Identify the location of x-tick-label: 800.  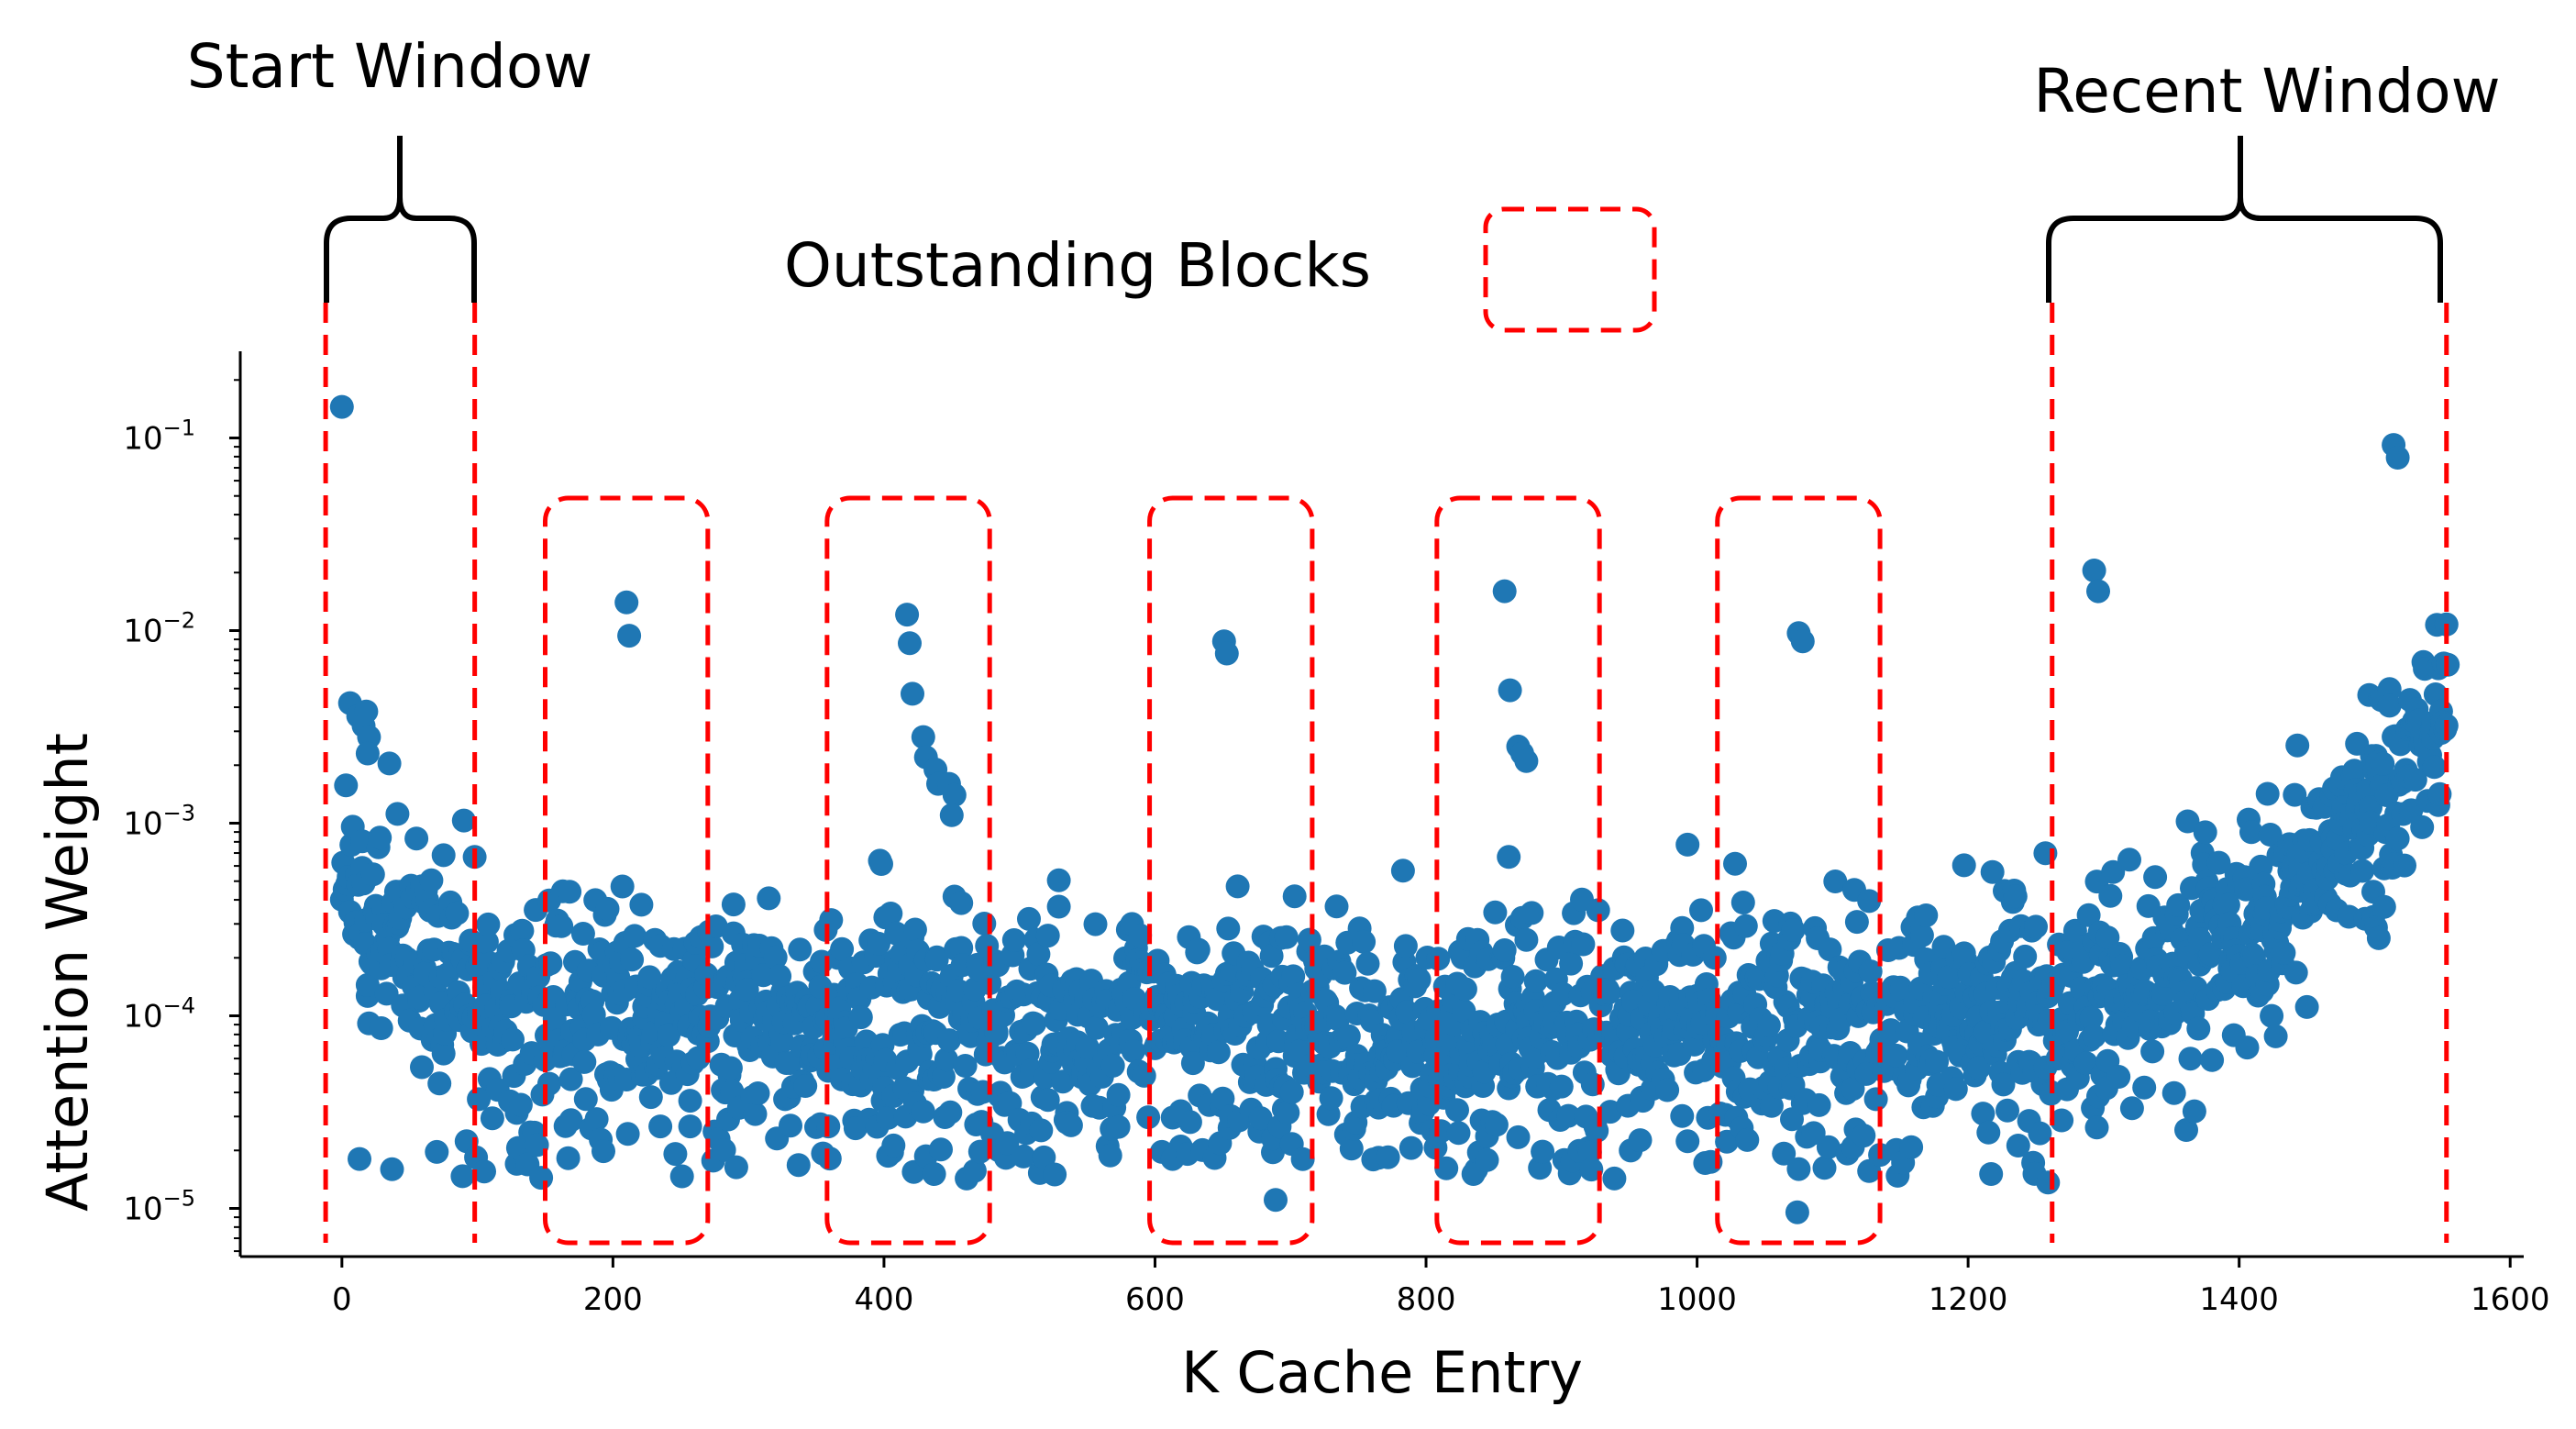
(1426, 1300).